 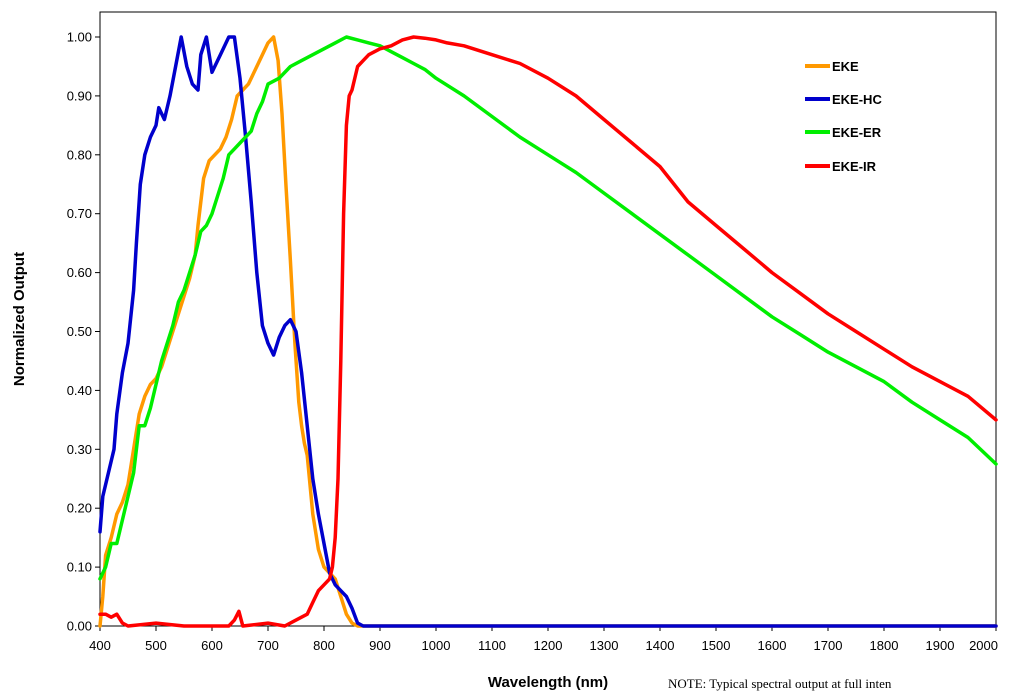 What do you see at coordinates (548, 682) in the screenshot?
I see `x-axis-title: Wavelength (nm)` at bounding box center [548, 682].